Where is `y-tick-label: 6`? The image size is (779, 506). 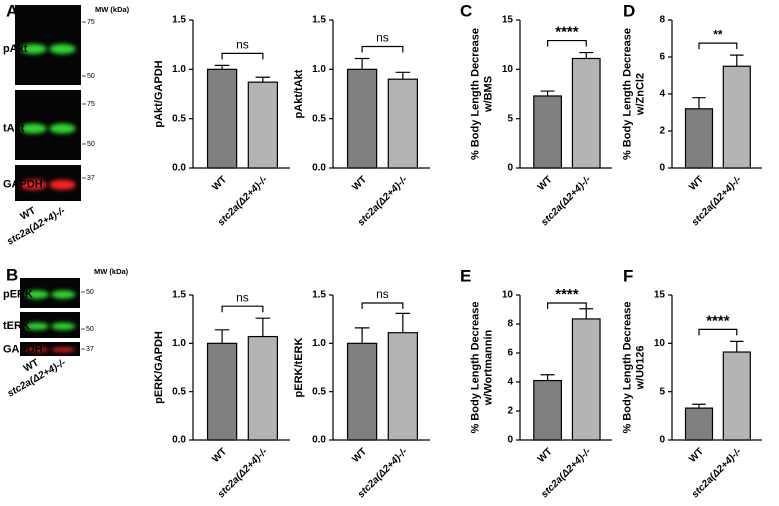 y-tick-label: 6 is located at coordinates (510, 353).